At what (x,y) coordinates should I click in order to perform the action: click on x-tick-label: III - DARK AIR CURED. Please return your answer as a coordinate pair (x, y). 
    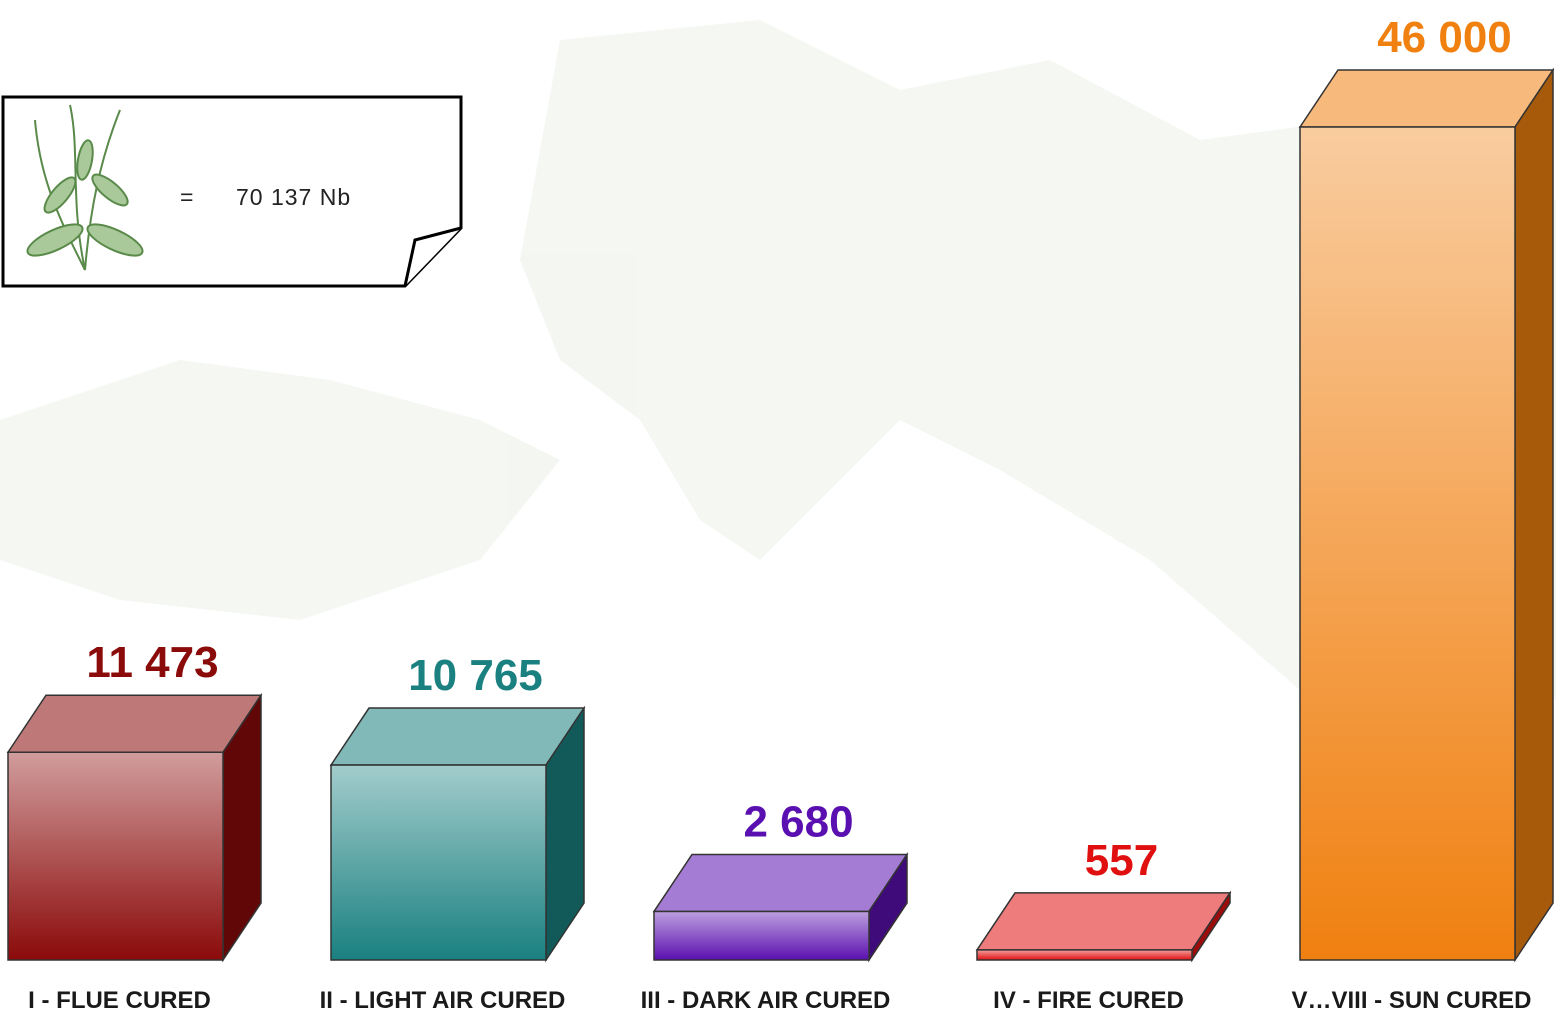
    Looking at the image, I should click on (766, 1000).